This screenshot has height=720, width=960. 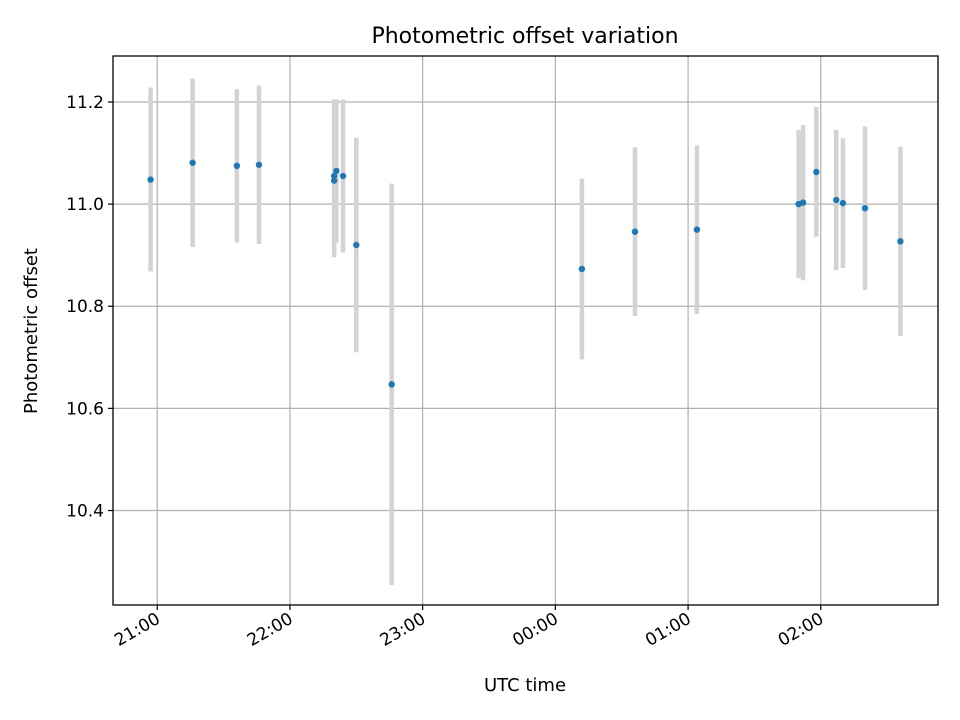 I want to click on y-tick-label: 10.6, so click(x=85, y=409).